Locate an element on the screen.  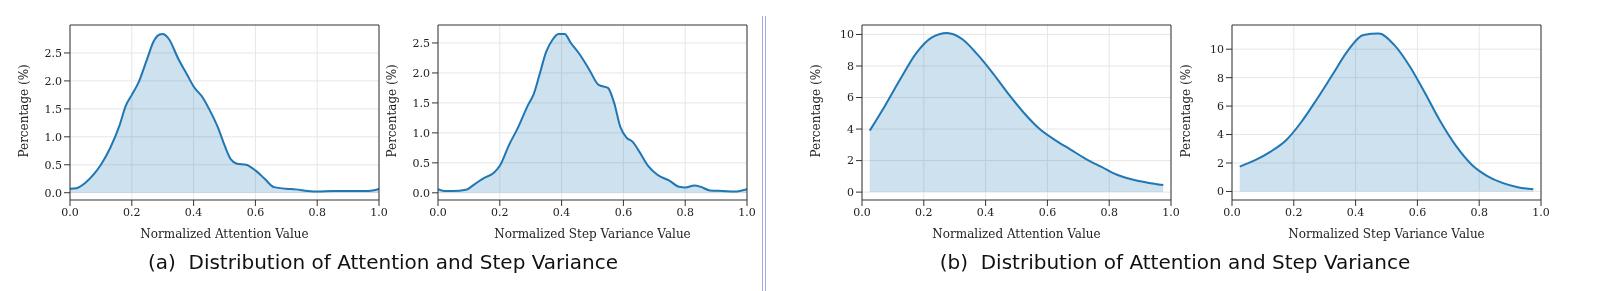
text: (a) Distribution of Attention and Step Variance is located at coordinates (383, 262).